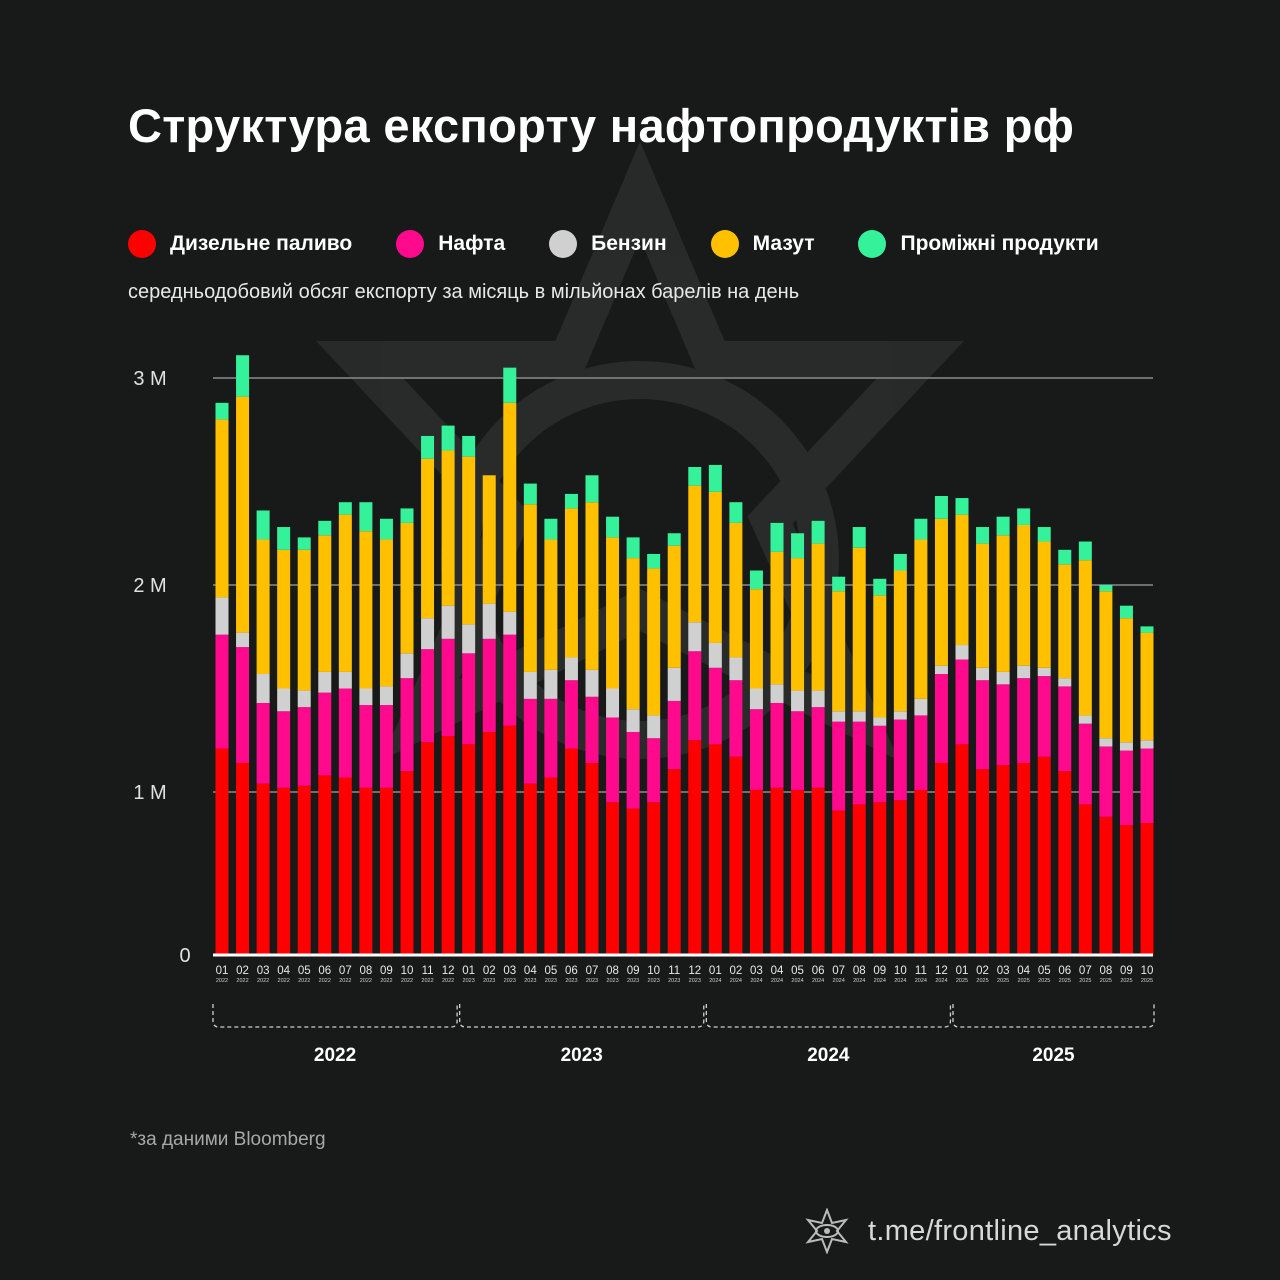  What do you see at coordinates (472, 243) in the screenshot?
I see `legend-label: Нафта` at bounding box center [472, 243].